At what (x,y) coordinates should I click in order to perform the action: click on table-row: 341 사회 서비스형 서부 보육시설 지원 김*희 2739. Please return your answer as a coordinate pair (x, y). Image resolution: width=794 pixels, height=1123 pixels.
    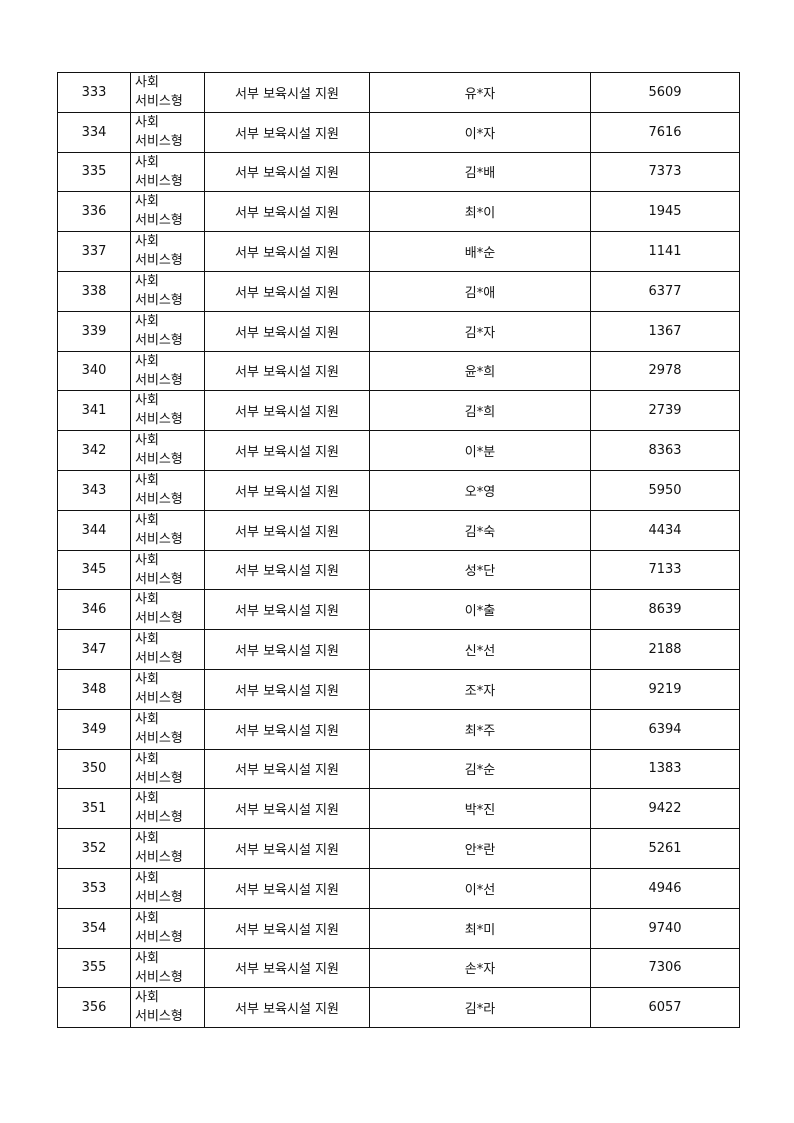
    Looking at the image, I should click on (398, 411).